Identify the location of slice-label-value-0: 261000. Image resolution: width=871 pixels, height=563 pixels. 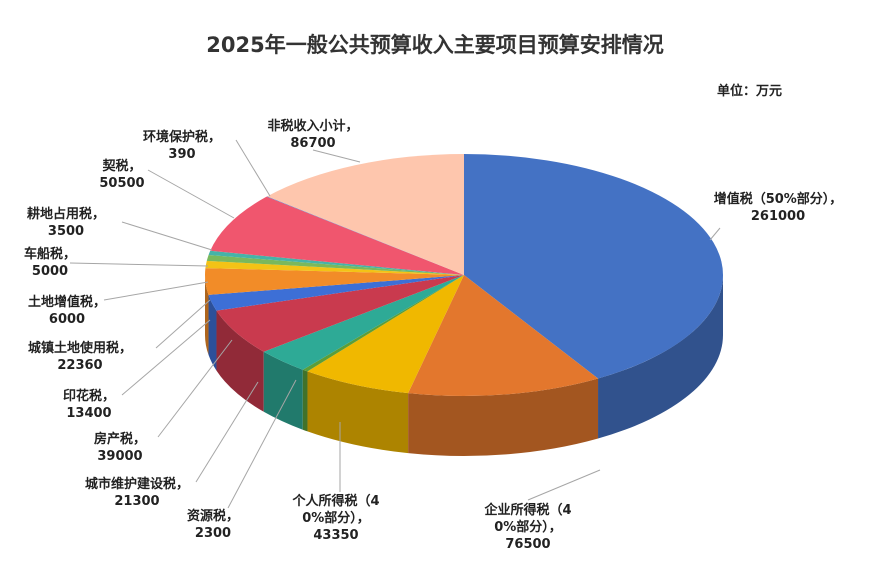
(778, 216).